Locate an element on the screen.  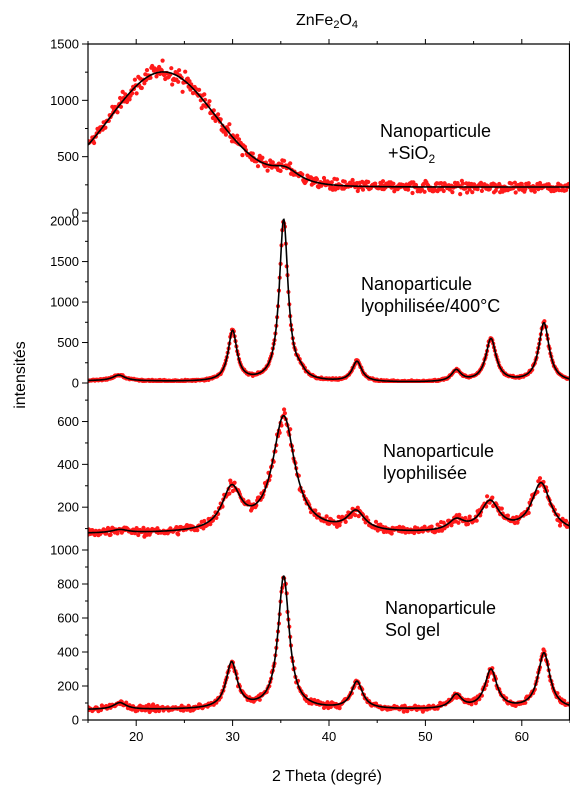
title-part: 4 is located at coordinates (355, 25).